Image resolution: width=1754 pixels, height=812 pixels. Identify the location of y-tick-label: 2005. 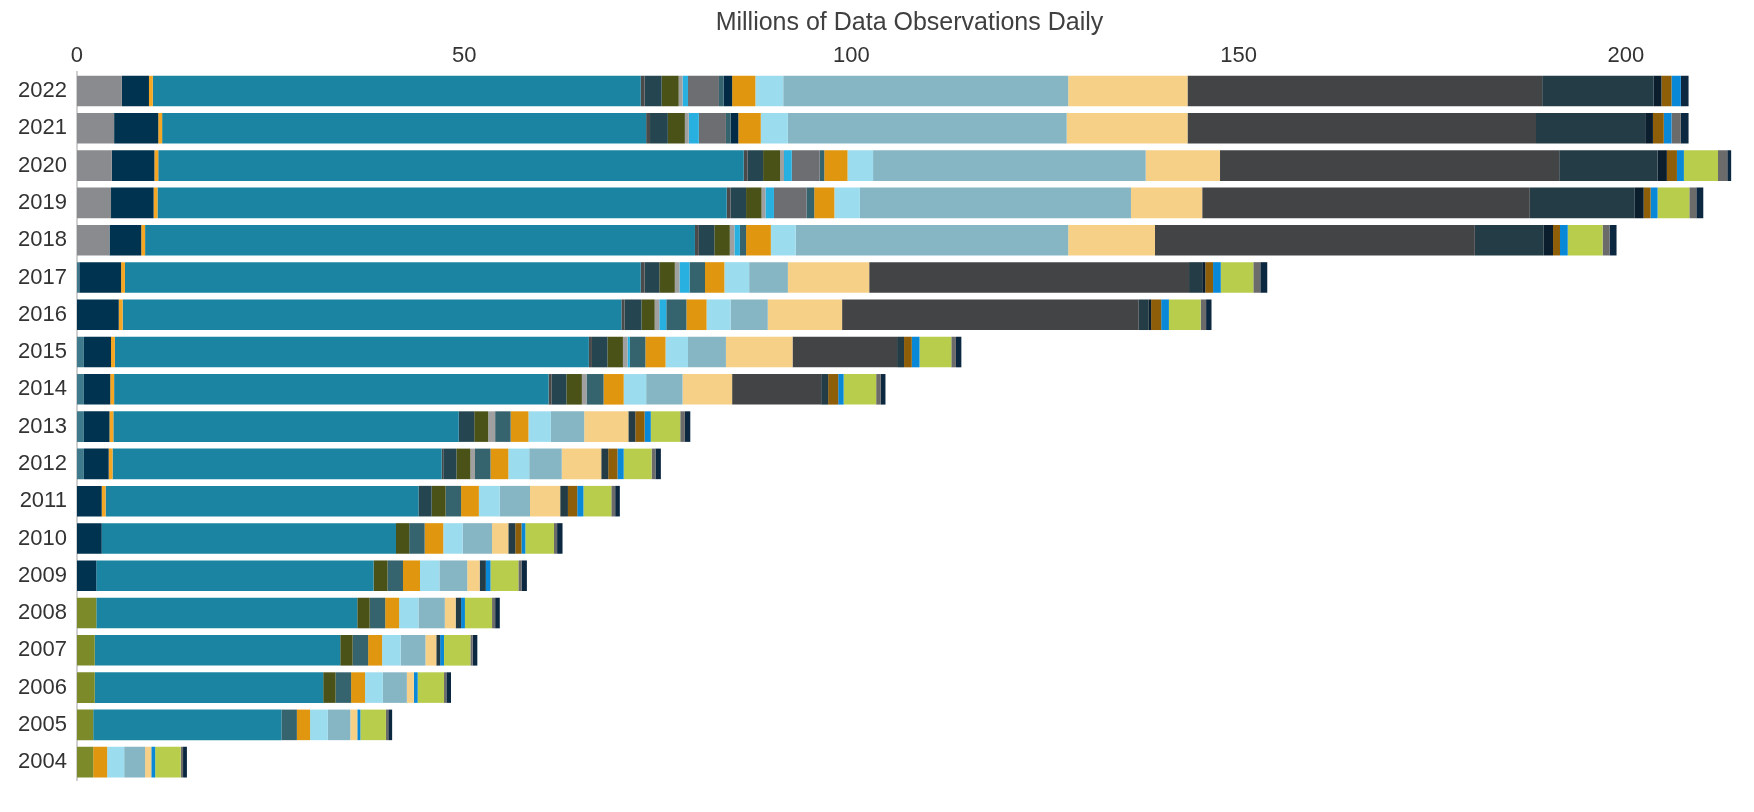
(42, 723).